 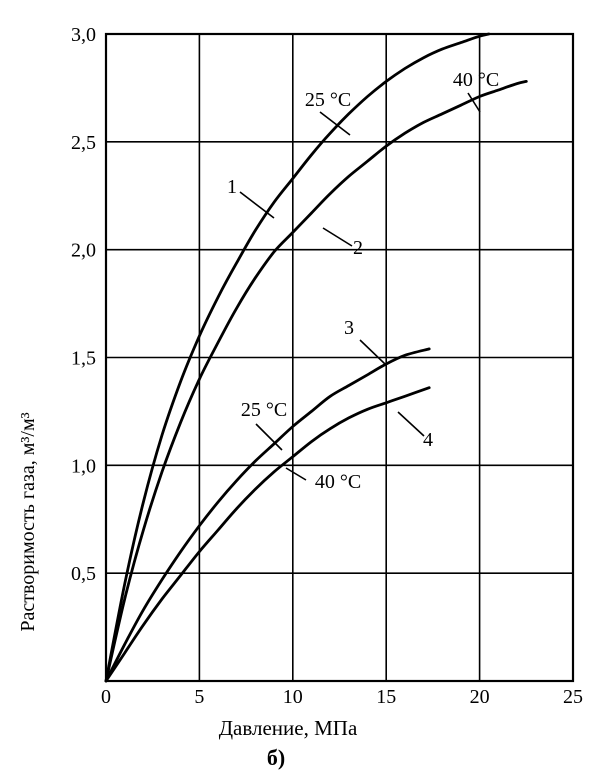 What do you see at coordinates (232, 187) in the screenshot?
I see `annotation-1: 1` at bounding box center [232, 187].